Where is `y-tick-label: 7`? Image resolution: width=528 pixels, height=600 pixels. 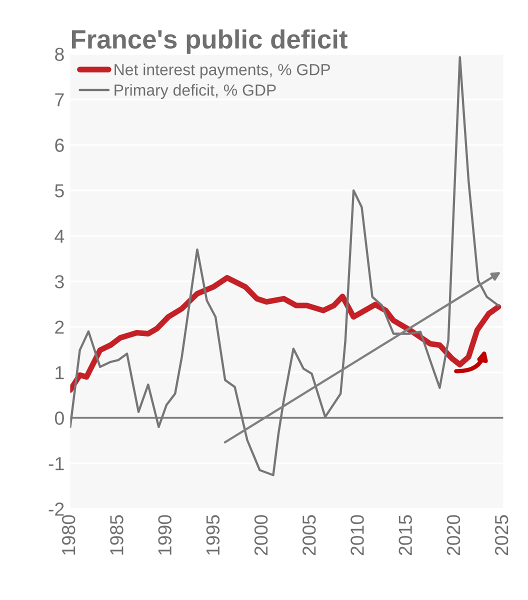
y-tick-label: 7 is located at coordinates (59, 99).